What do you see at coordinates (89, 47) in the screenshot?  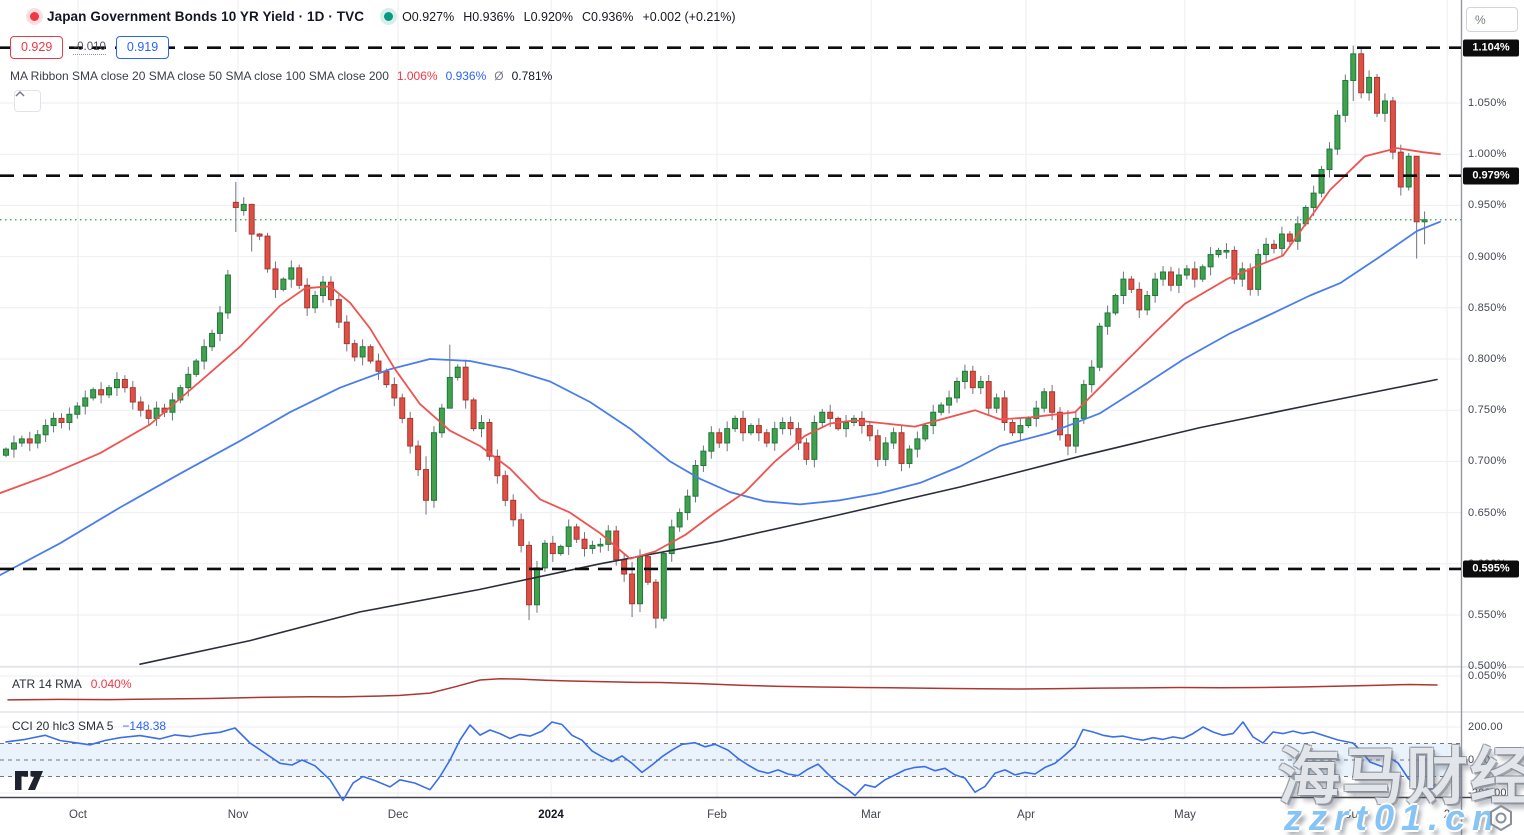 I see `spread-label: -0.010` at bounding box center [89, 47].